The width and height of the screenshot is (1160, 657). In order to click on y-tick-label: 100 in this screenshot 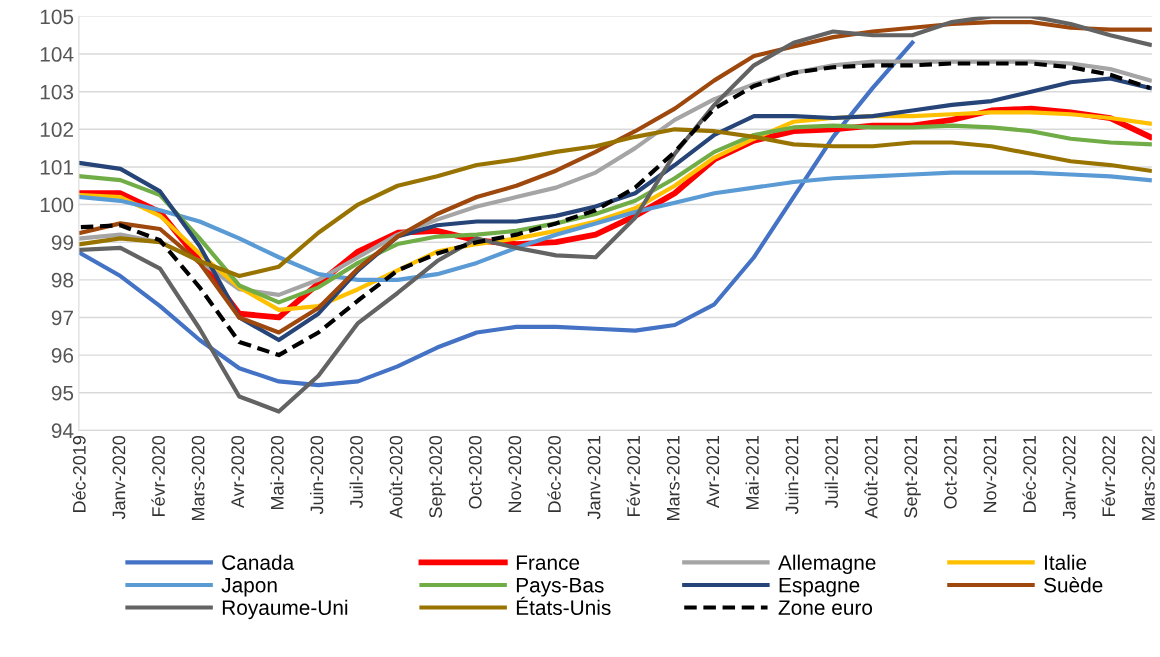, I will do `click(57, 205)`.